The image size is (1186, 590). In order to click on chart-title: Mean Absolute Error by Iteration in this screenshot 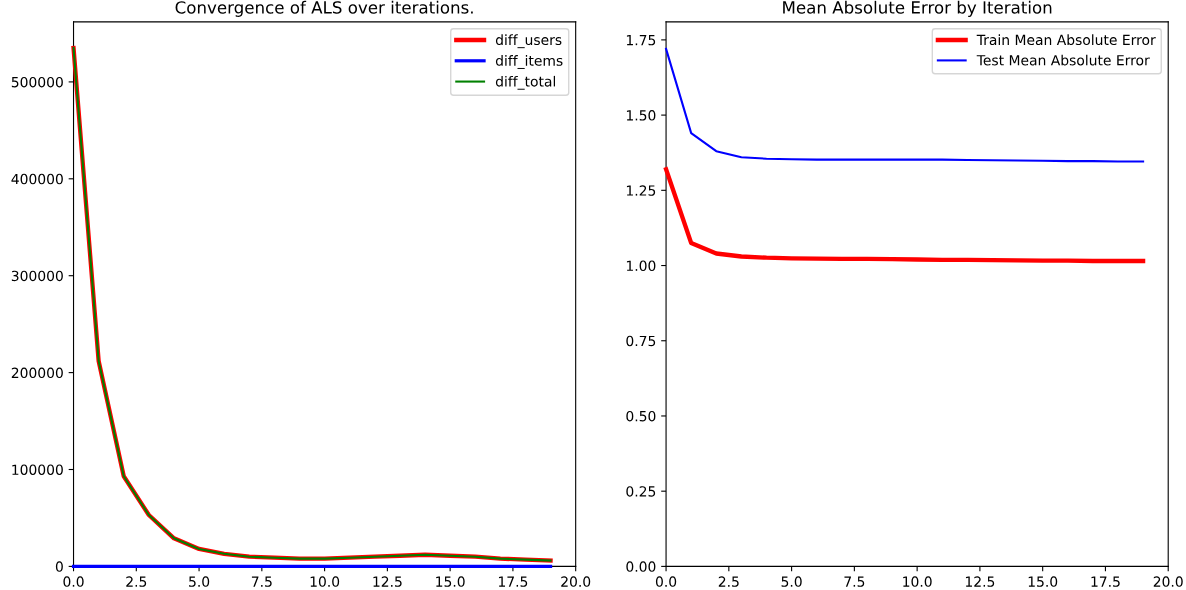, I will do `click(917, 8)`.